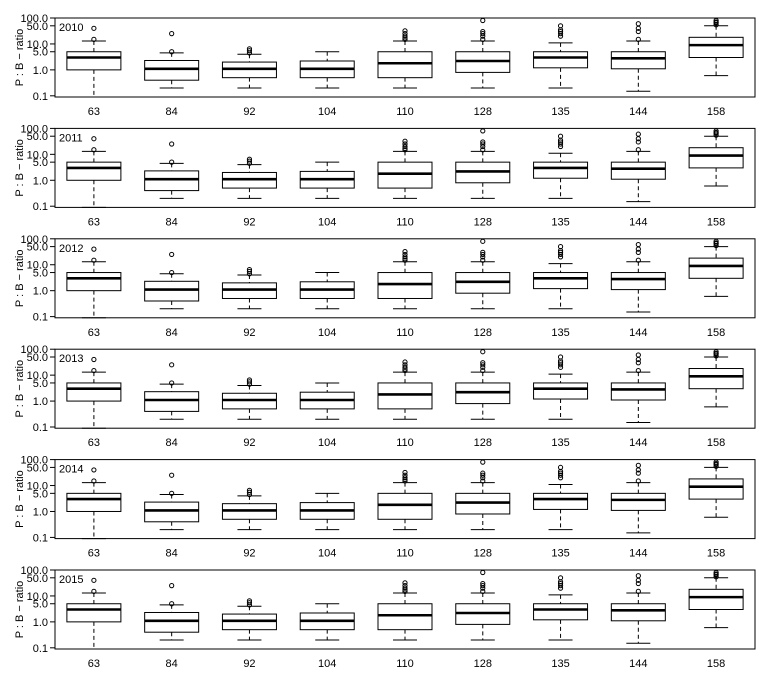  Describe the element at coordinates (71, 249) in the screenshot. I see `panel-year-label: 2012` at that location.